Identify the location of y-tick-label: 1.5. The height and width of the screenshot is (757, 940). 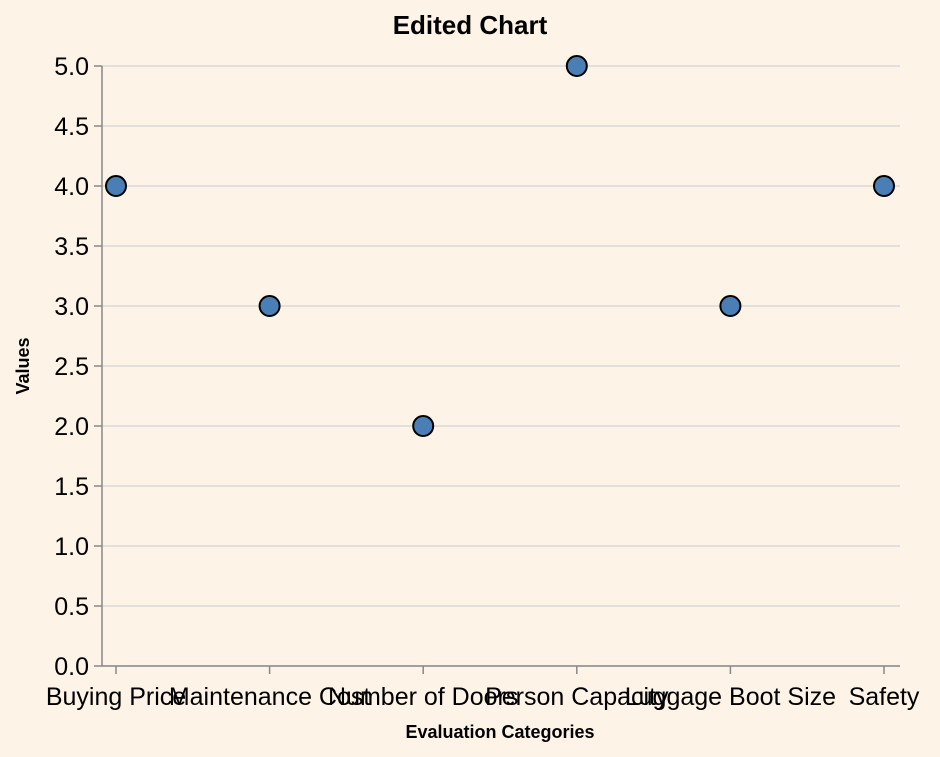
(71, 487).